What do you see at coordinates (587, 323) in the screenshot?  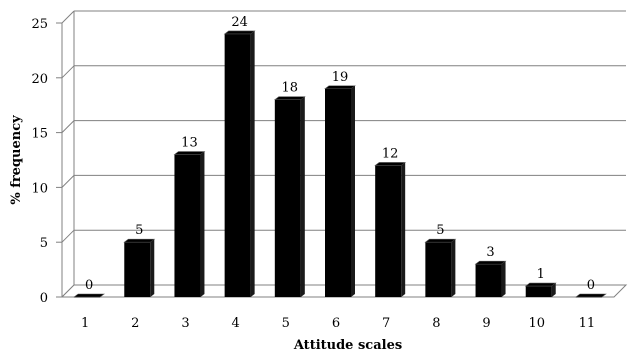 I see `x-tick-label: 11` at bounding box center [587, 323].